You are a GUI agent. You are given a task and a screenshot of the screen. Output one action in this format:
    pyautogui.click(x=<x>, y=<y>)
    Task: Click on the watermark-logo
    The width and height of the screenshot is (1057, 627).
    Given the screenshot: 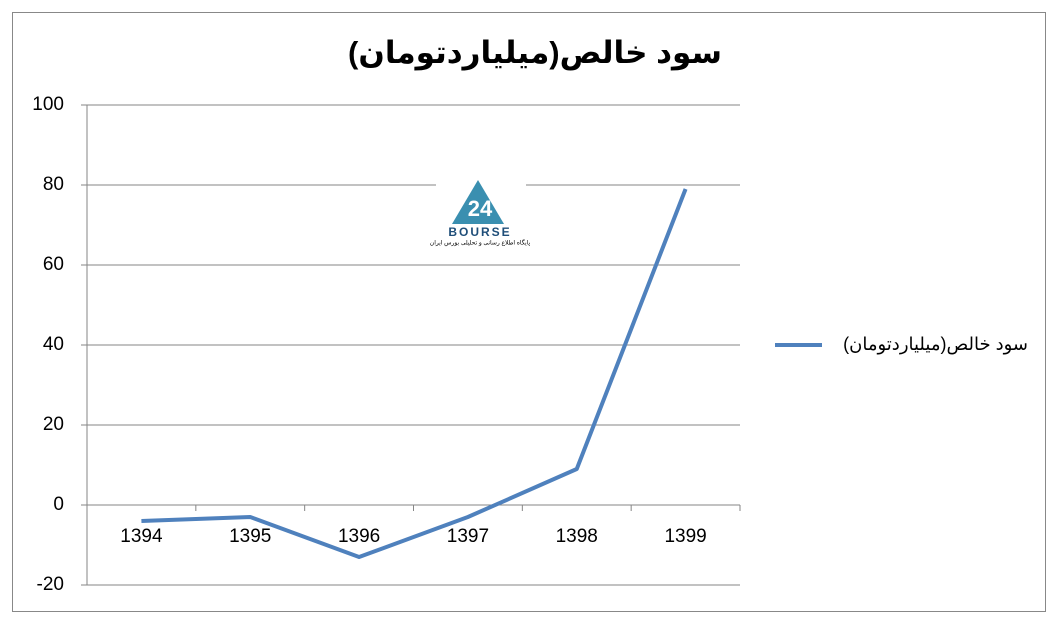 What is the action you would take?
    pyautogui.click(x=478, y=202)
    